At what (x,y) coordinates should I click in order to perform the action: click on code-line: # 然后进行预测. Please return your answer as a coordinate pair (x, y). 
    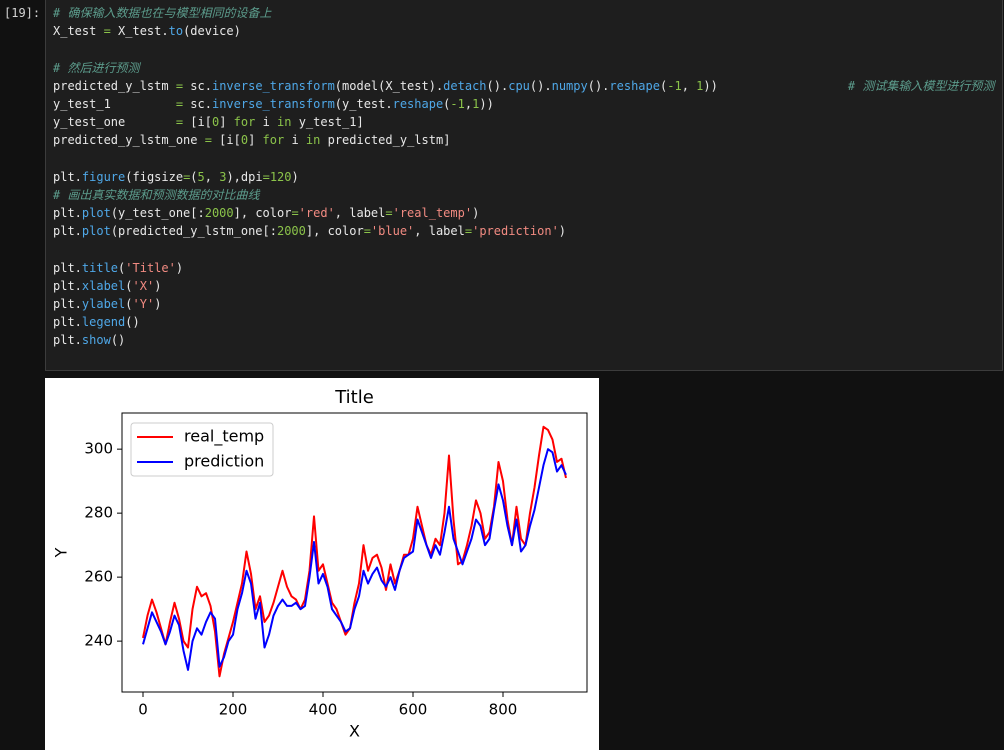
    Looking at the image, I should click on (523, 68).